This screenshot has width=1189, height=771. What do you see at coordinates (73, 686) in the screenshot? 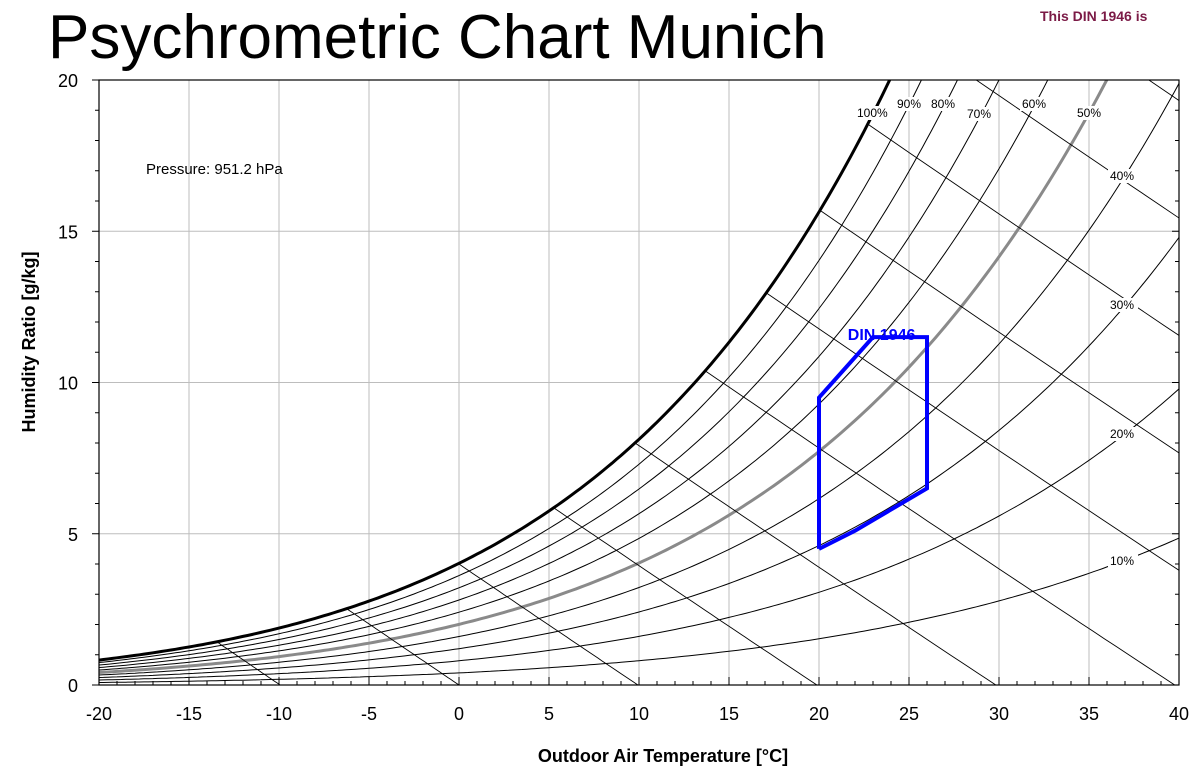
I see `y-tick-label: 0` at bounding box center [73, 686].